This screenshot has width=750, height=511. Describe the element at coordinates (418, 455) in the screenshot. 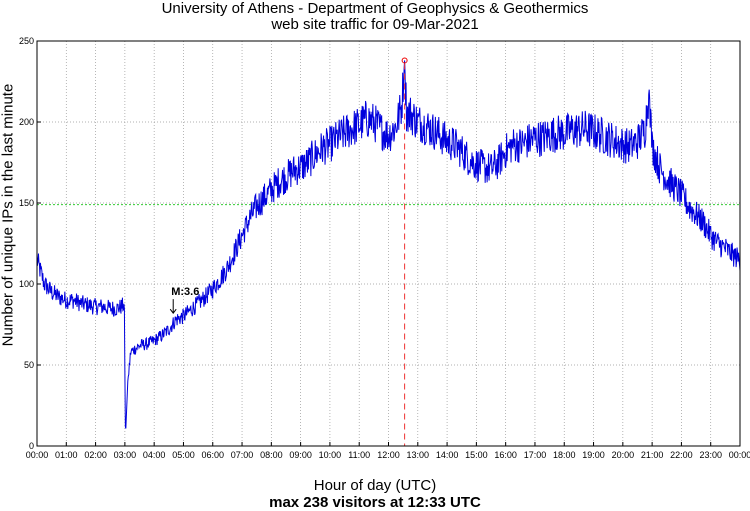

I see `x-tick-label: 13:00` at that location.